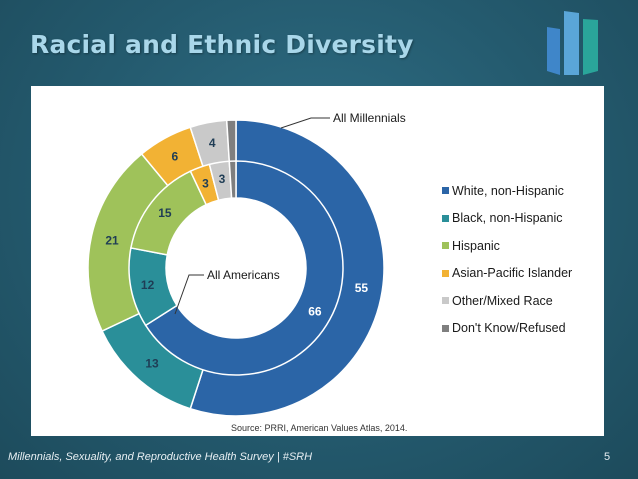 The width and height of the screenshot is (638, 479). I want to click on legend-label: White, non-Hispanic, so click(508, 190).